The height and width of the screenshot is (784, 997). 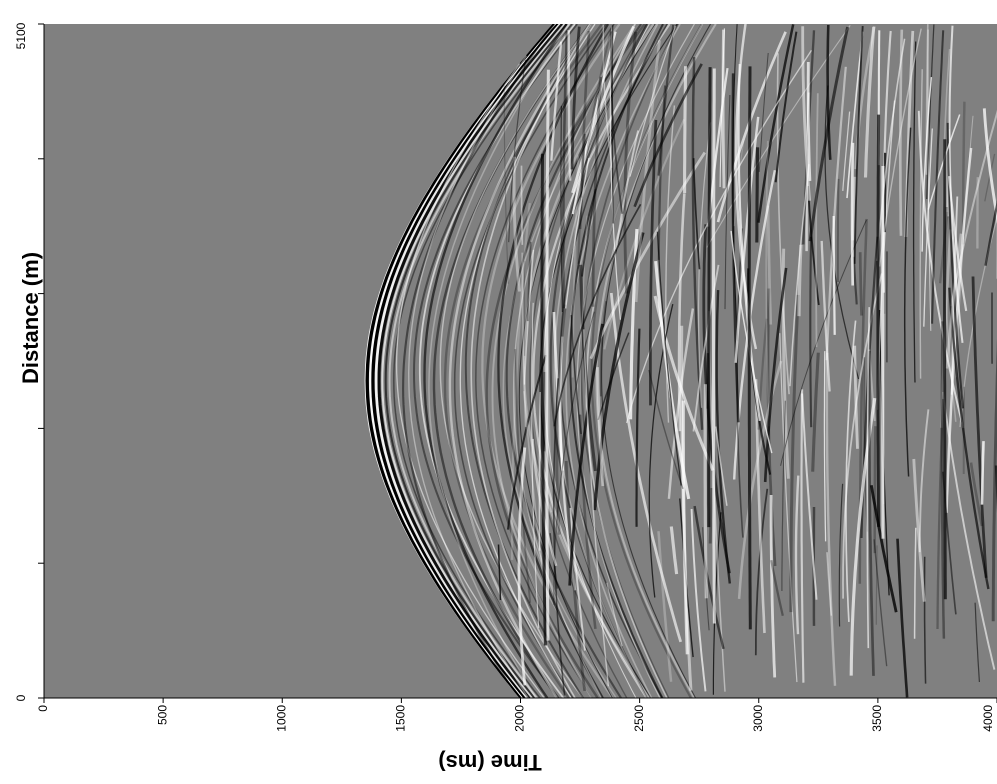 What do you see at coordinates (30, 318) in the screenshot?
I see `y-axis-title: Distance (m)` at bounding box center [30, 318].